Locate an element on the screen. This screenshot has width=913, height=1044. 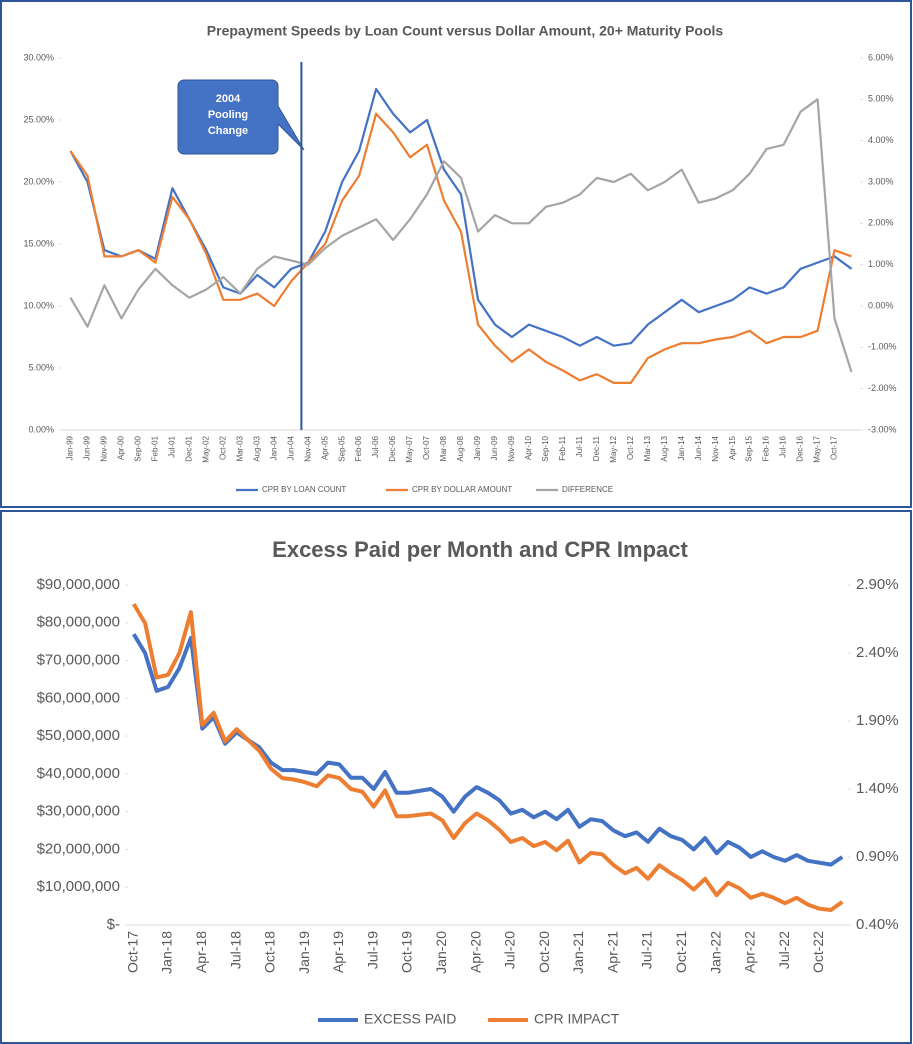
x-tick-label: Jan-20 is located at coordinates (441, 952).